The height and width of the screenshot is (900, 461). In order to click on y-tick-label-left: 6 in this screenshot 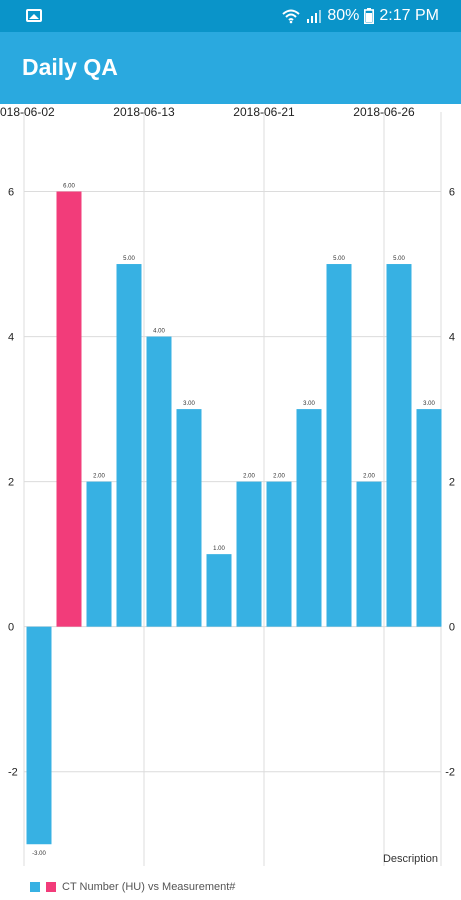, I will do `click(11, 193)`.